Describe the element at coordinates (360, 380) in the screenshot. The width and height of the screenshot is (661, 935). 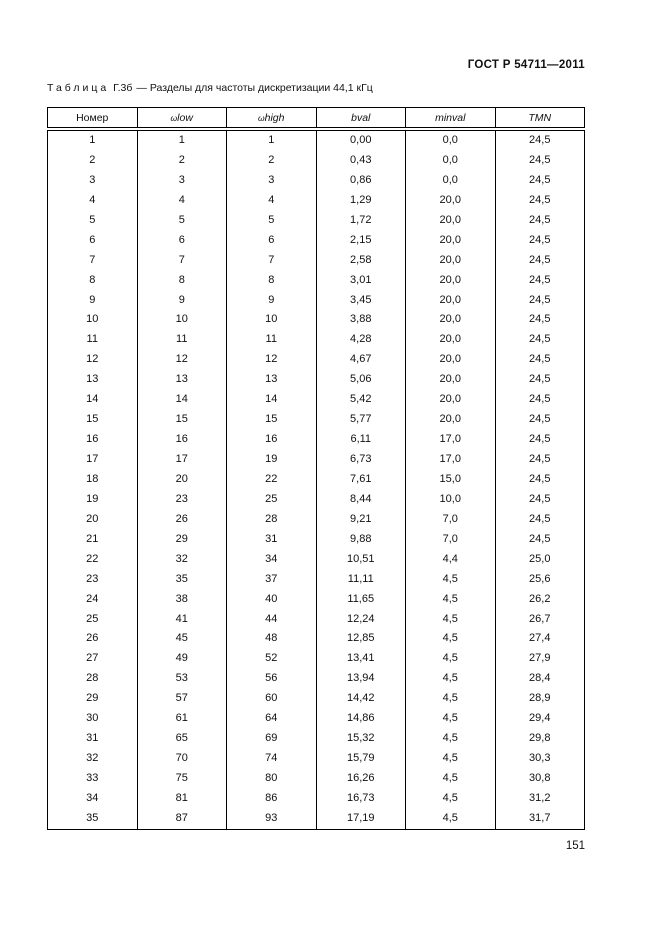
I see `table-cell: 5,06` at that location.